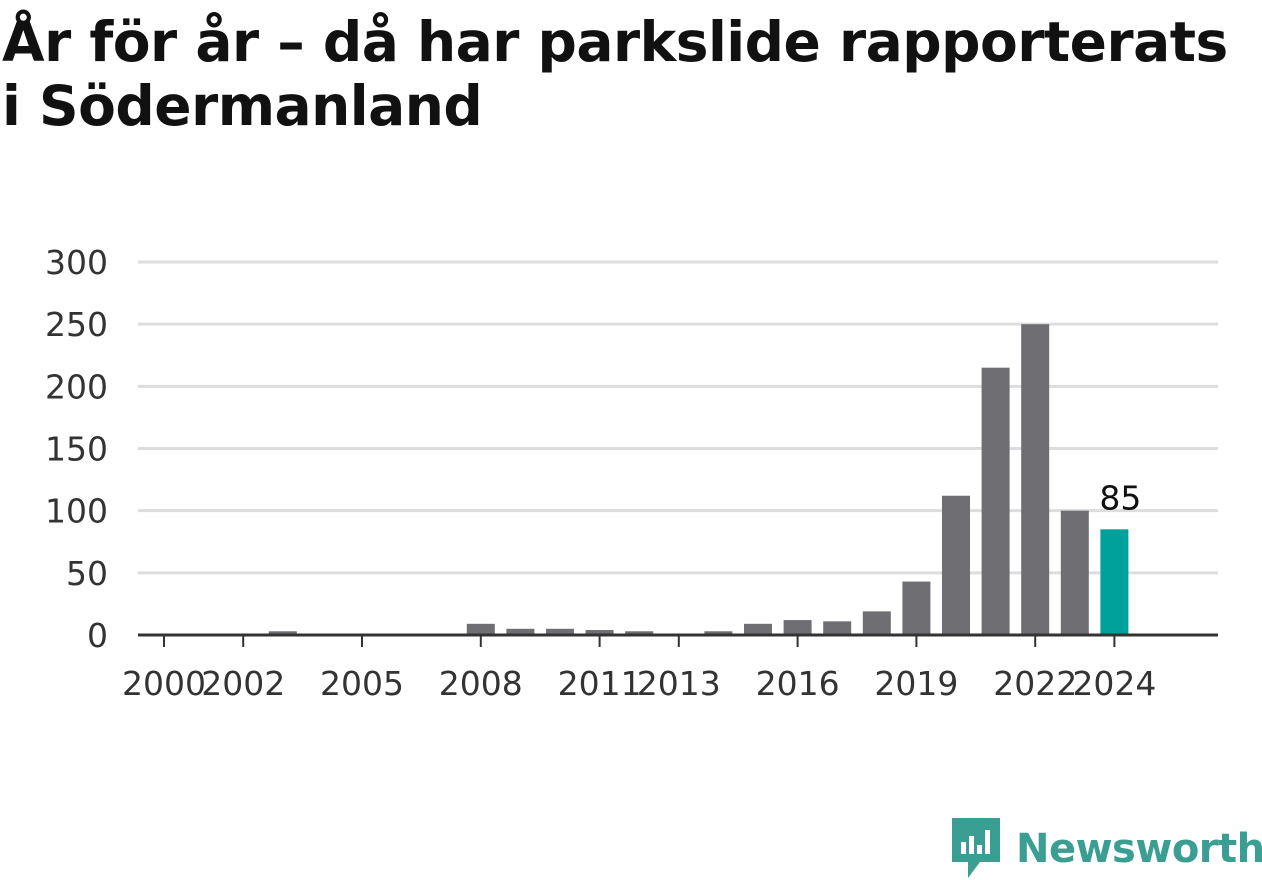 This screenshot has height=880, width=1262. What do you see at coordinates (916, 608) in the screenshot?
I see `bar-2019` at bounding box center [916, 608].